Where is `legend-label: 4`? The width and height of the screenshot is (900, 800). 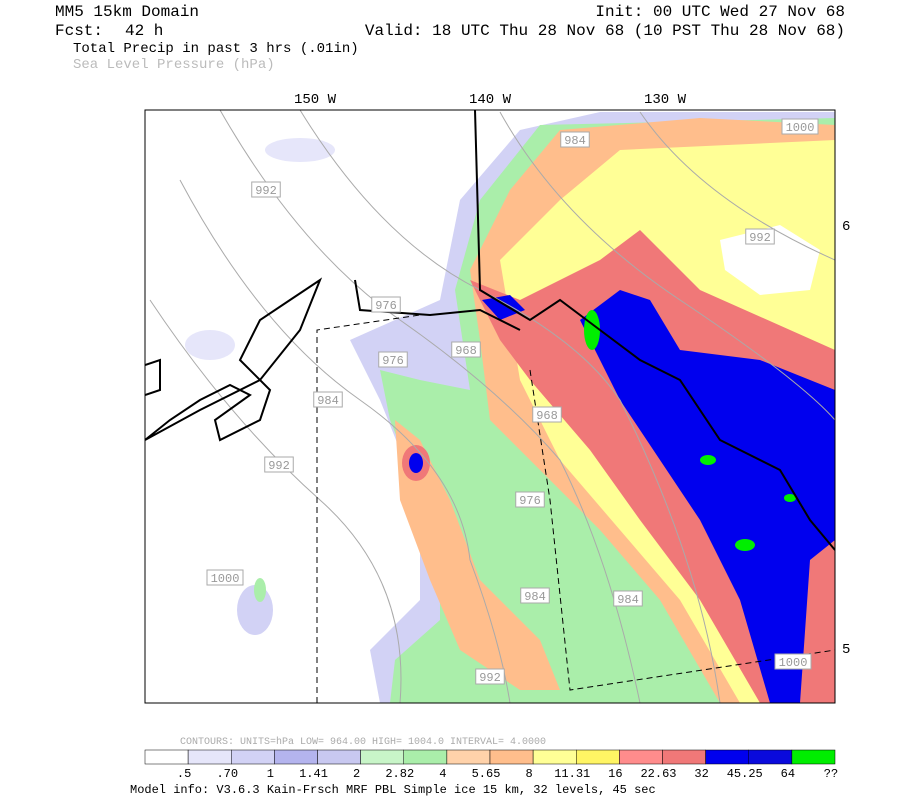 legend-label: 4 is located at coordinates (442, 774).